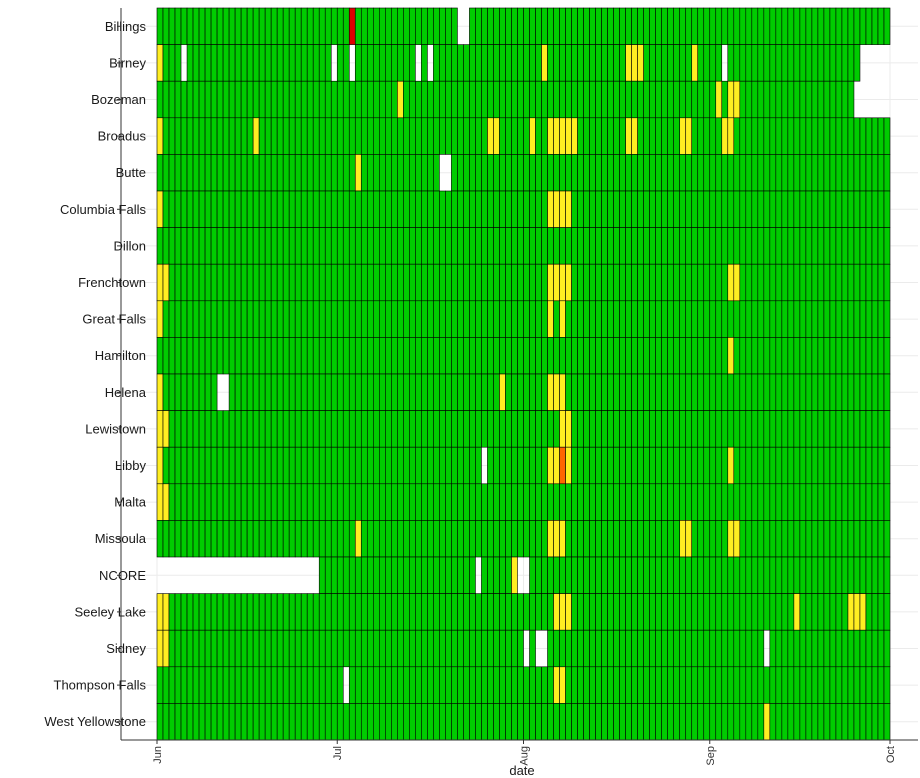  I want to click on y-tick-label: Seeley Lake, so click(110, 611).